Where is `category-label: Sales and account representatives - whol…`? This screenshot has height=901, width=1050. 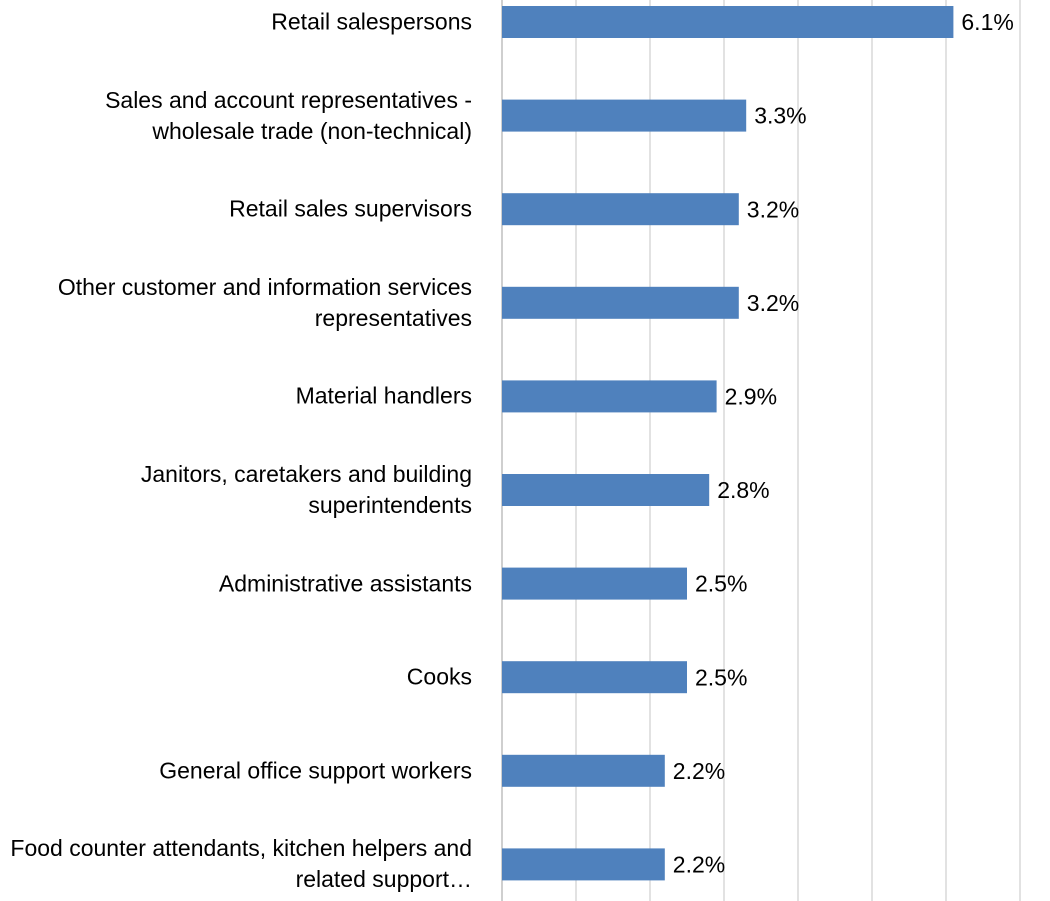 category-label: Sales and account representatives - whol… is located at coordinates (288, 115).